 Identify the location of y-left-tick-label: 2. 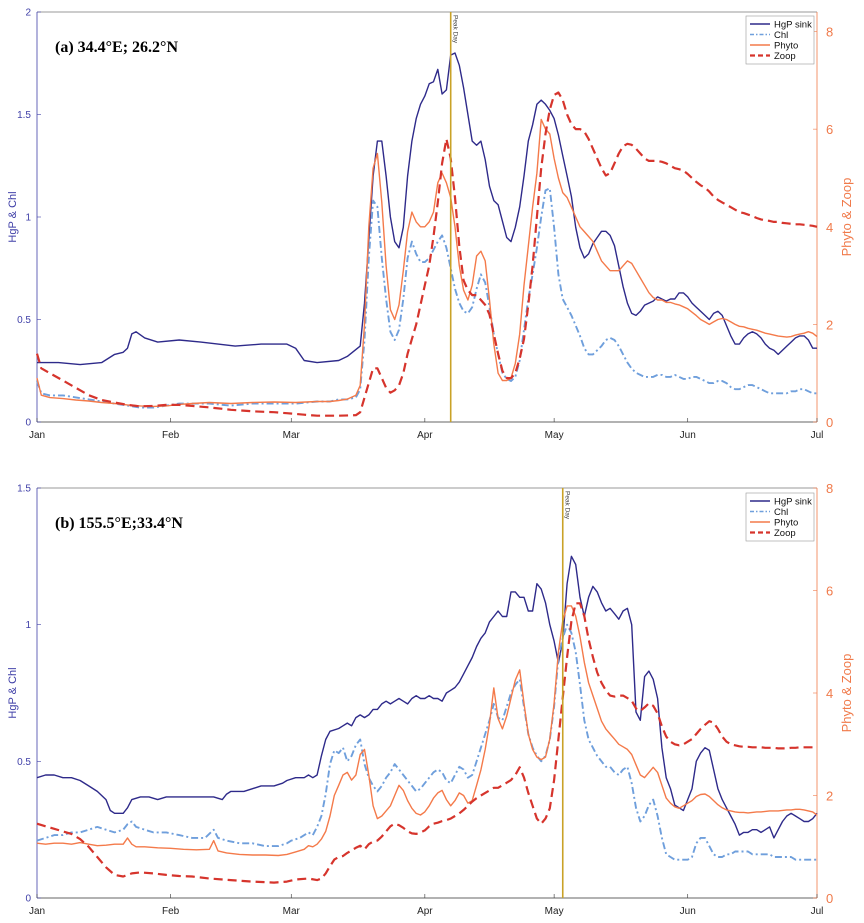
(28, 13).